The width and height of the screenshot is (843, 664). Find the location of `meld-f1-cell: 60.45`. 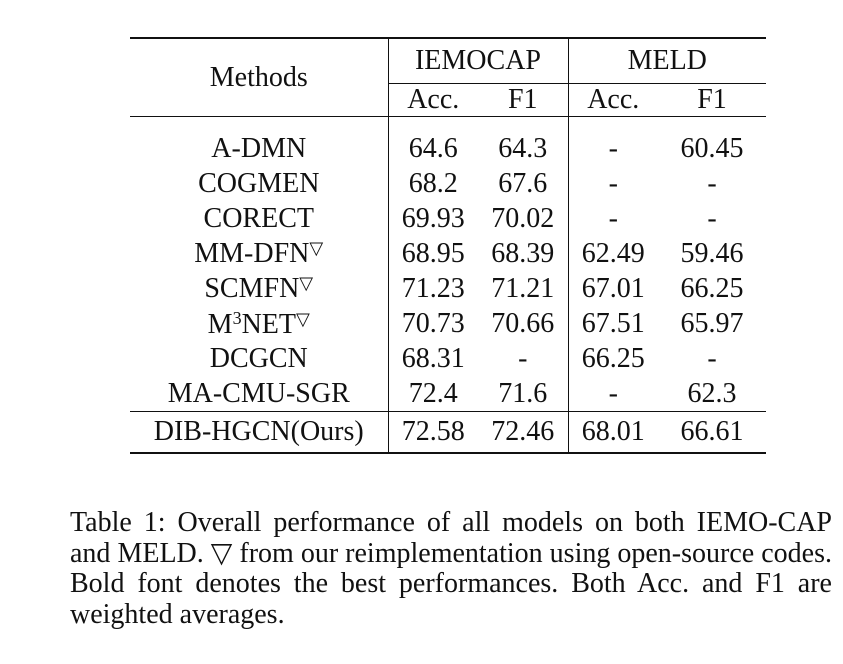

meld-f1-cell: 60.45 is located at coordinates (712, 148).